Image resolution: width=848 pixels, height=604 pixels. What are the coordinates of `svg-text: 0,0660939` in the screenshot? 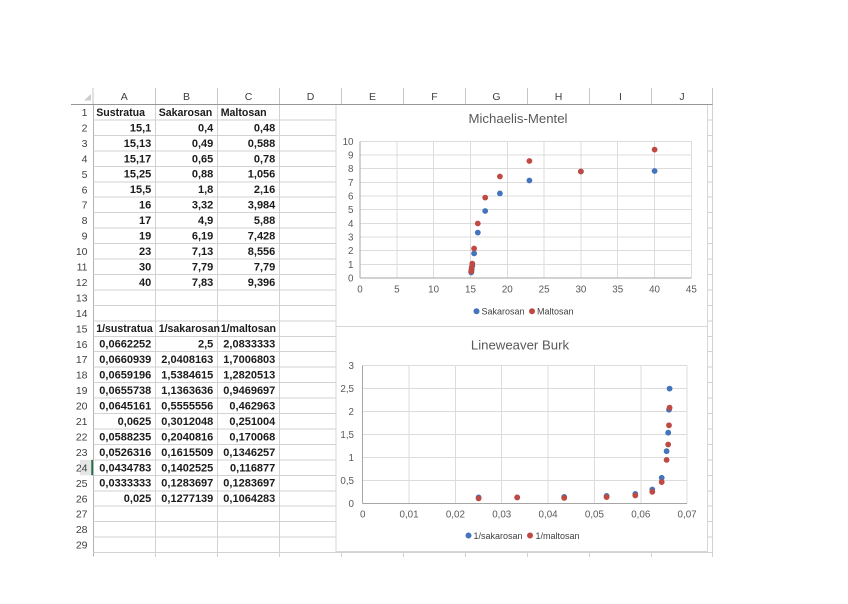 It's located at (125, 360).